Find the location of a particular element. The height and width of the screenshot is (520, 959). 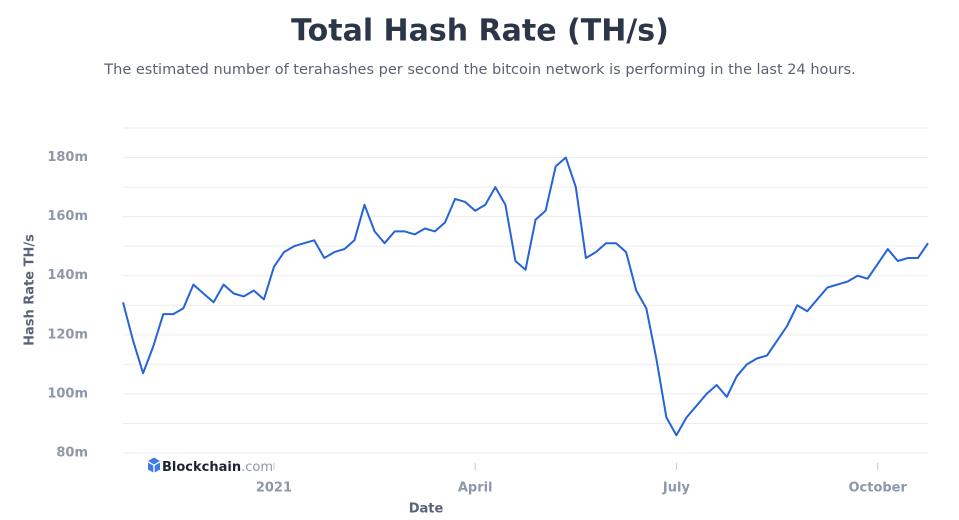

y-axis-label: Hash Rate TH/s is located at coordinates (30, 290).